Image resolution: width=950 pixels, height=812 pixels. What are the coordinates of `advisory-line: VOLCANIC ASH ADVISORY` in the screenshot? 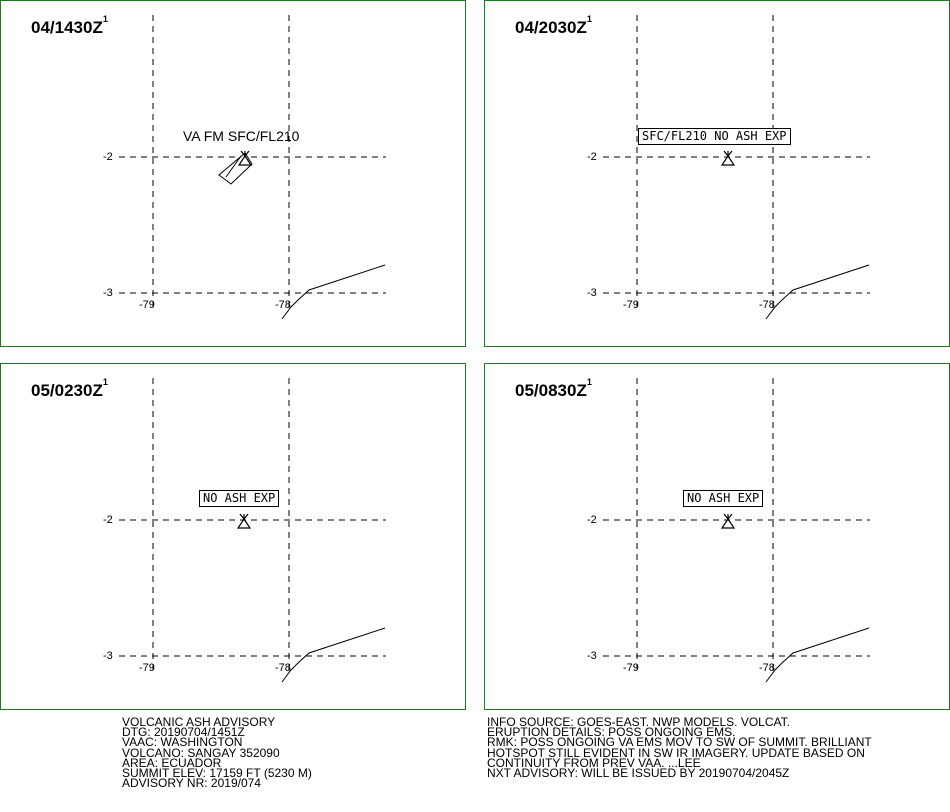 It's located at (199, 722).